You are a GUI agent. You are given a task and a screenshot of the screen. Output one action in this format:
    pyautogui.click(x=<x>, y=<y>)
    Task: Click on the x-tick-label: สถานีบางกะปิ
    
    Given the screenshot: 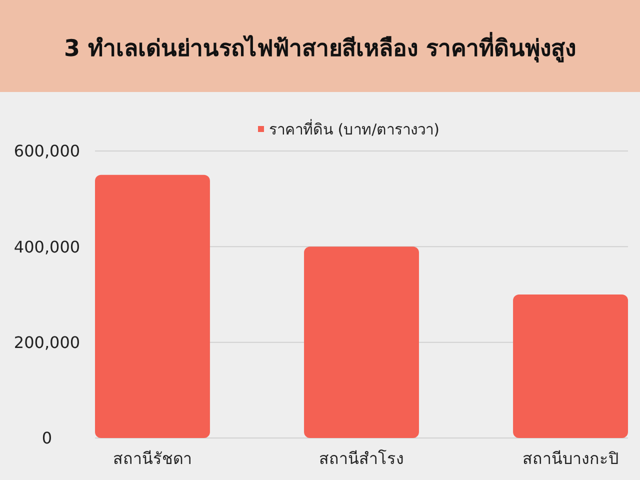 What is the action you would take?
    pyautogui.click(x=570, y=458)
    